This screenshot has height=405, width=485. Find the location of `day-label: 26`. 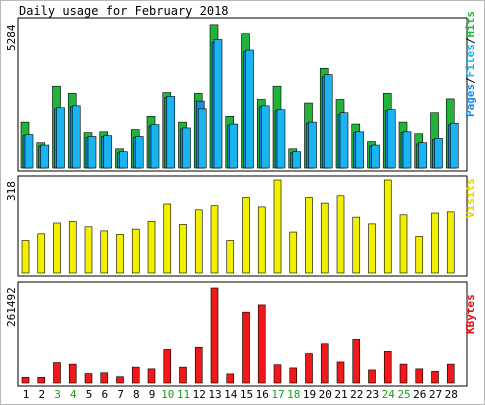

day-label: 26 is located at coordinates (419, 394).